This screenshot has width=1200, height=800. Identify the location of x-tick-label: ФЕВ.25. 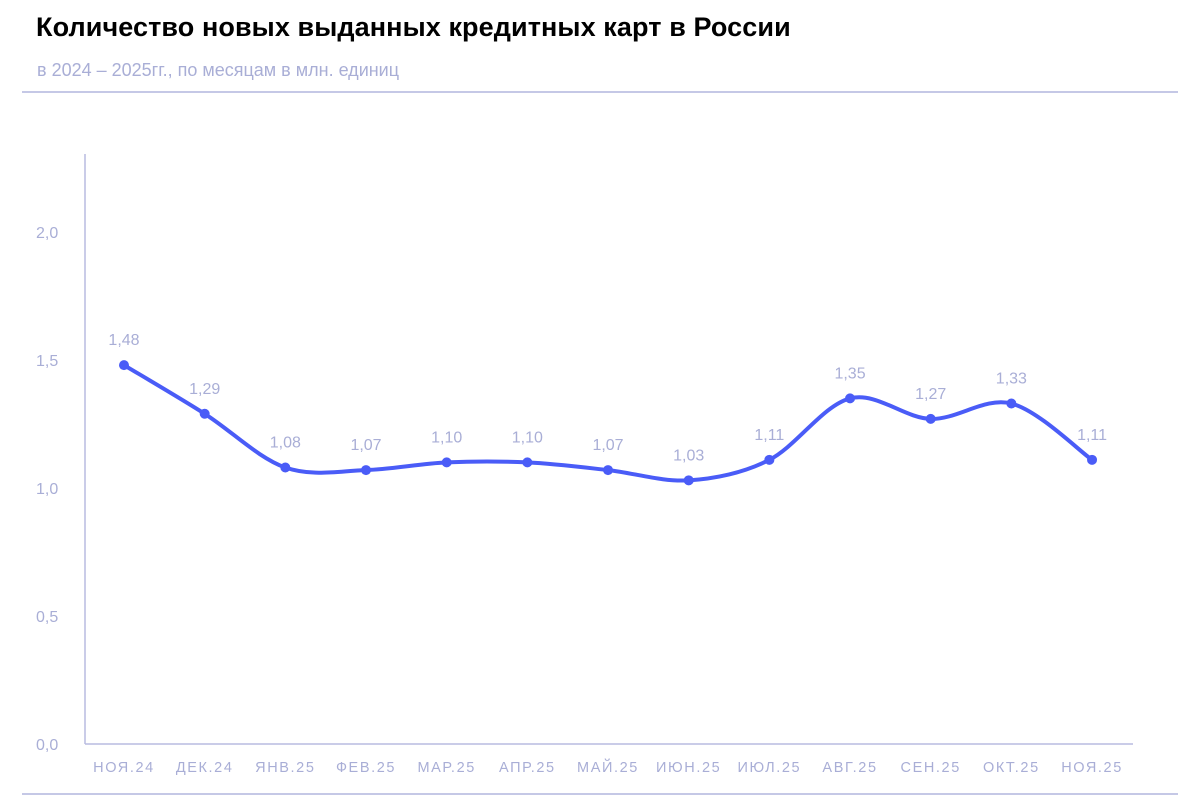
(366, 768).